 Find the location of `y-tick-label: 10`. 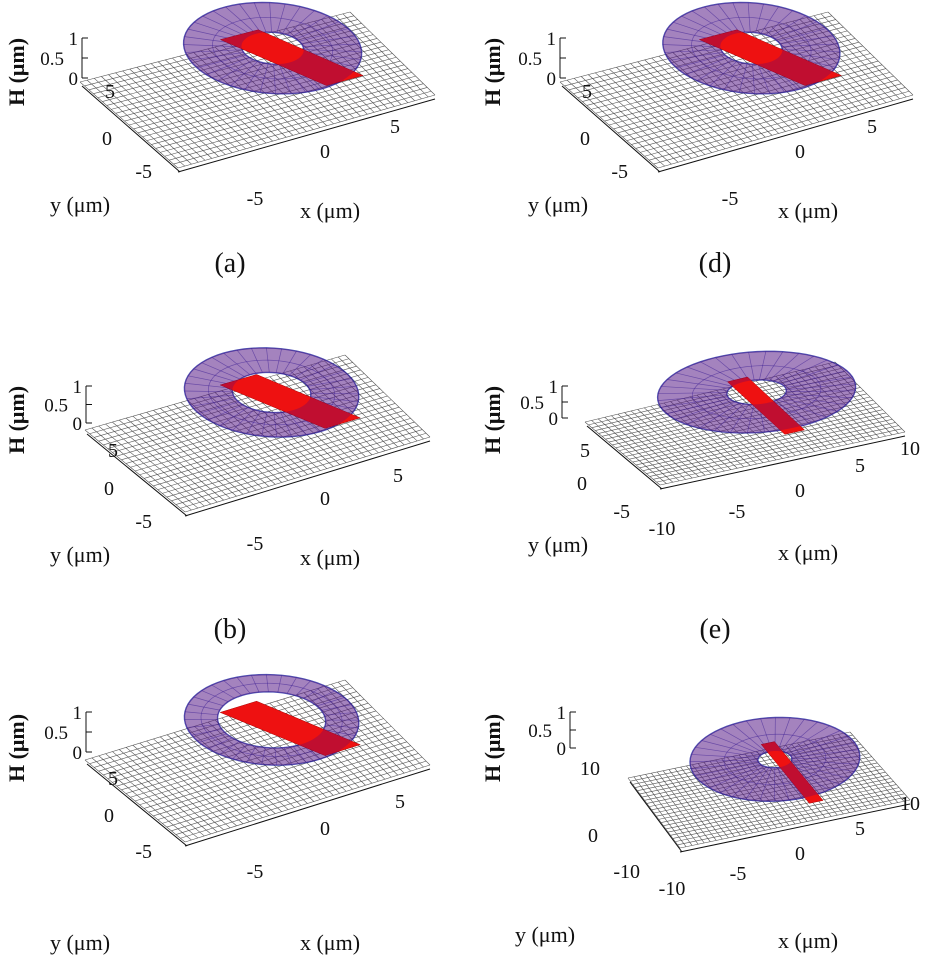

y-tick-label: 10 is located at coordinates (590, 769).